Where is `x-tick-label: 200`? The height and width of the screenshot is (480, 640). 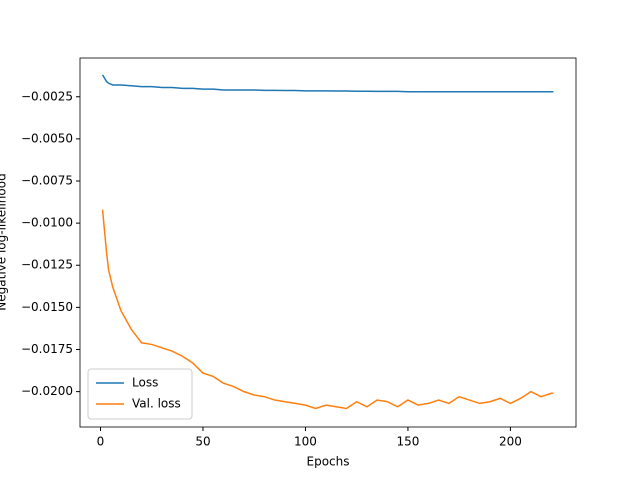
x-tick-label: 200 is located at coordinates (510, 442).